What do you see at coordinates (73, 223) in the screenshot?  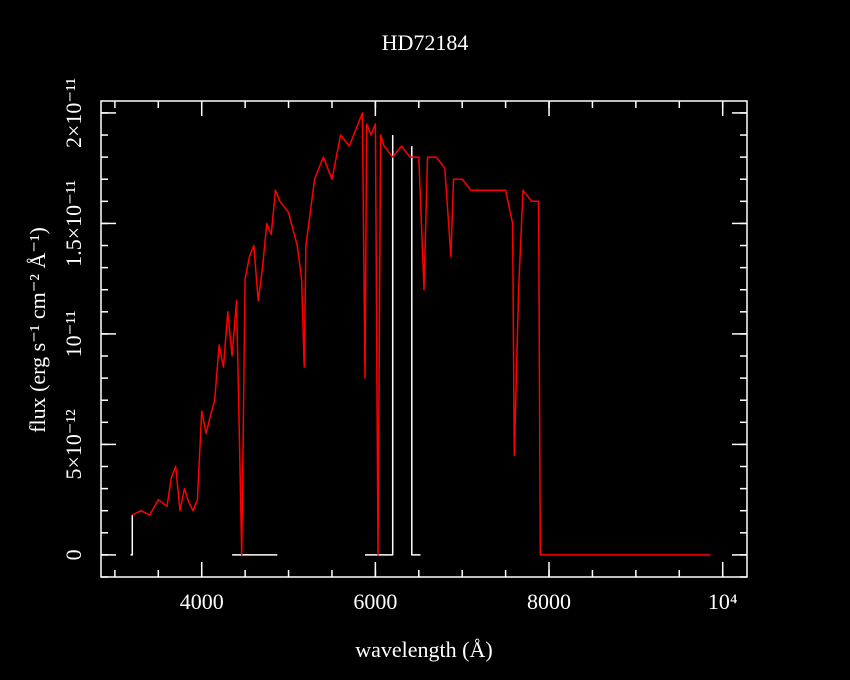 I see `y-tick-label: 1.5×10⁻¹¹` at bounding box center [73, 223].